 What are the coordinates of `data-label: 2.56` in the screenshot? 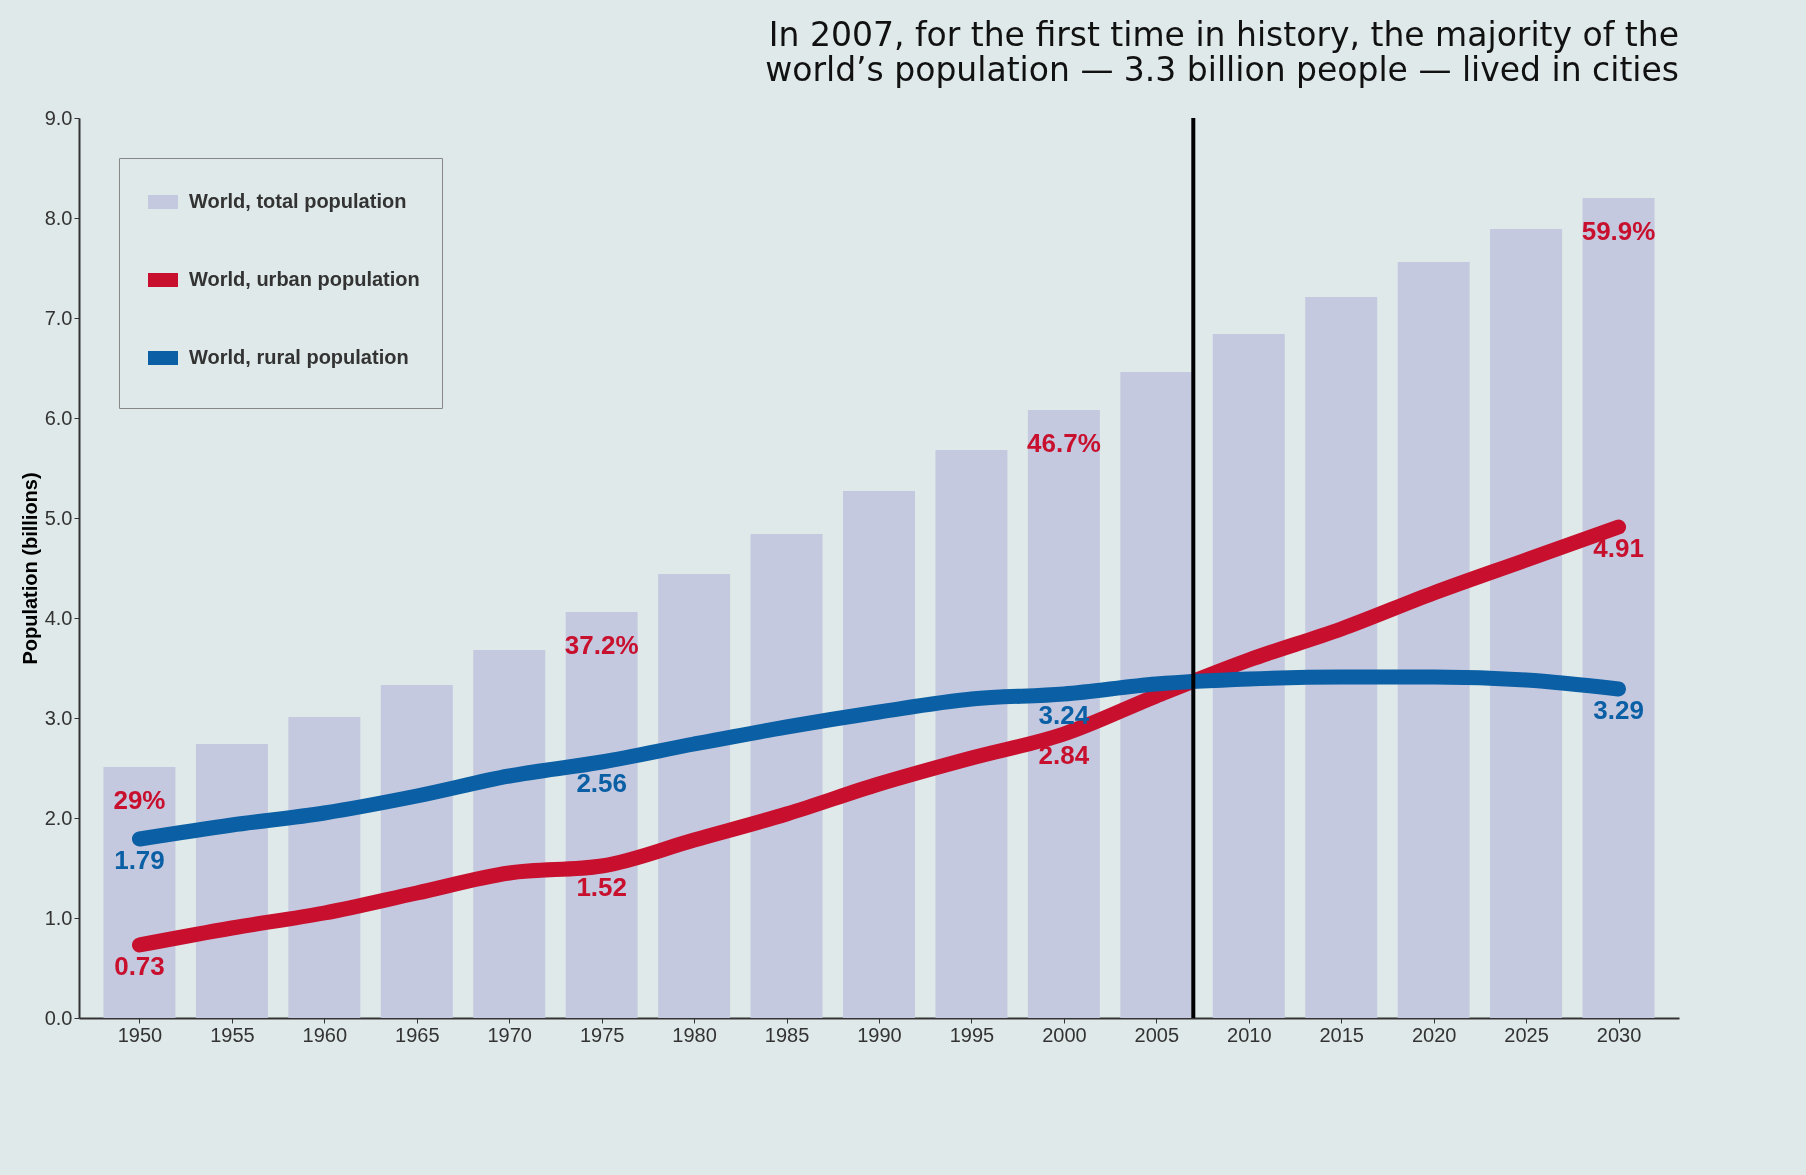 It's located at (601, 783).